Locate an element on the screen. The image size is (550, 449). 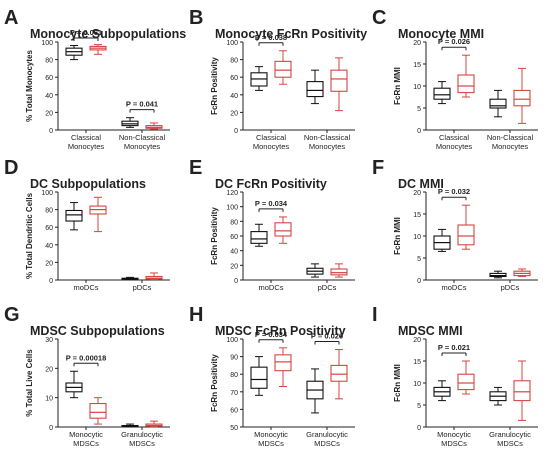
y-tick-label: 90 is located at coordinates (234, 358).